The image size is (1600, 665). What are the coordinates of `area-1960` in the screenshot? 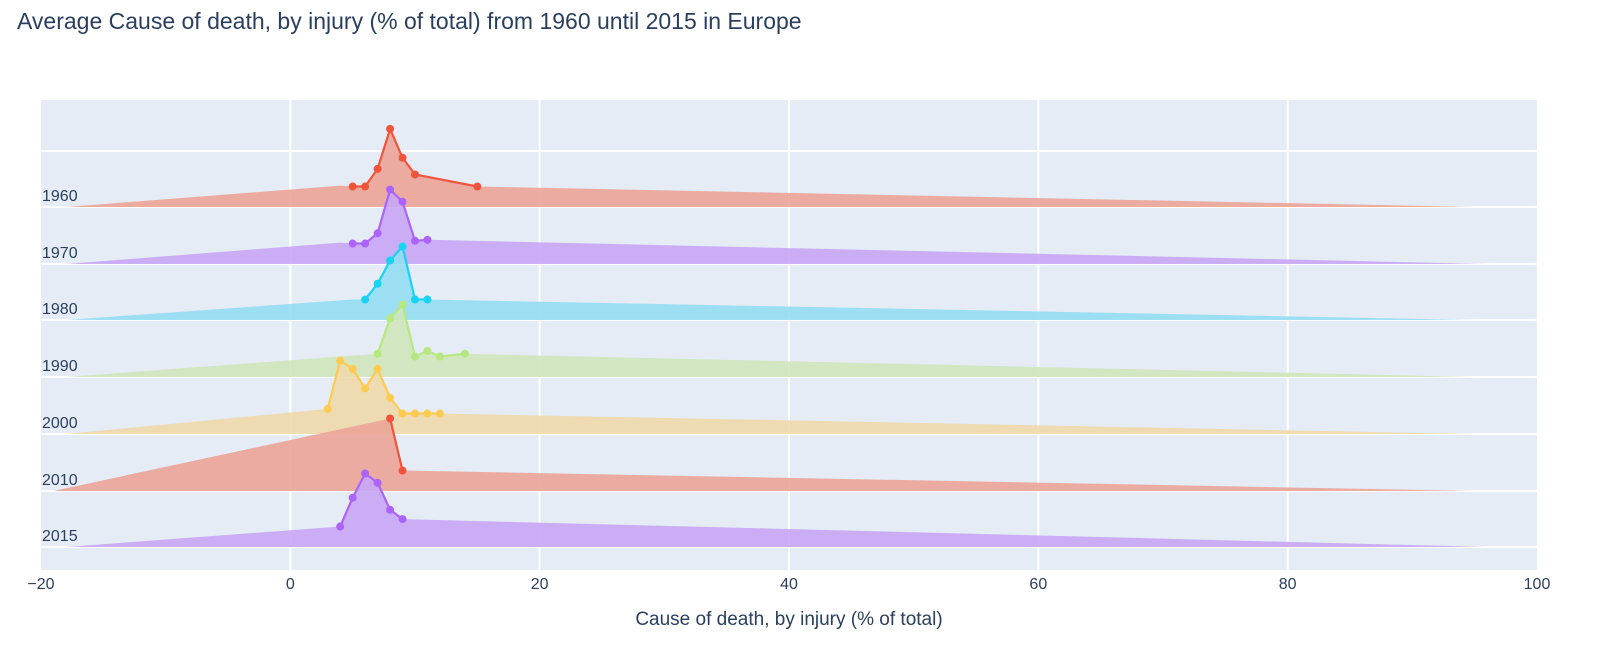 It's located at (770, 167).